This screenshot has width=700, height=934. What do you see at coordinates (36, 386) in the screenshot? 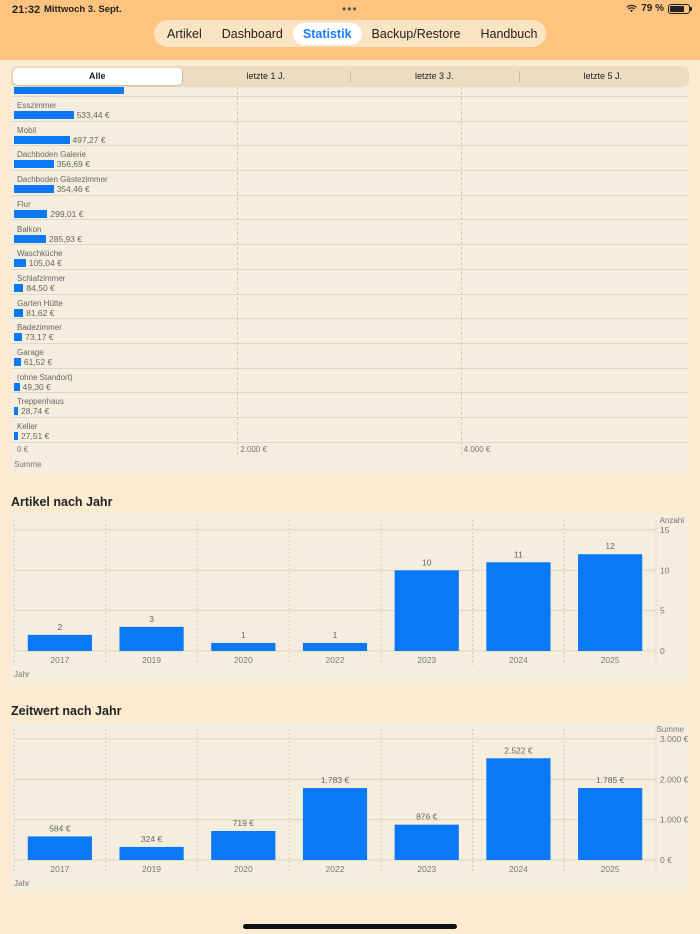
I see `location-value: 49,30 €` at bounding box center [36, 386].